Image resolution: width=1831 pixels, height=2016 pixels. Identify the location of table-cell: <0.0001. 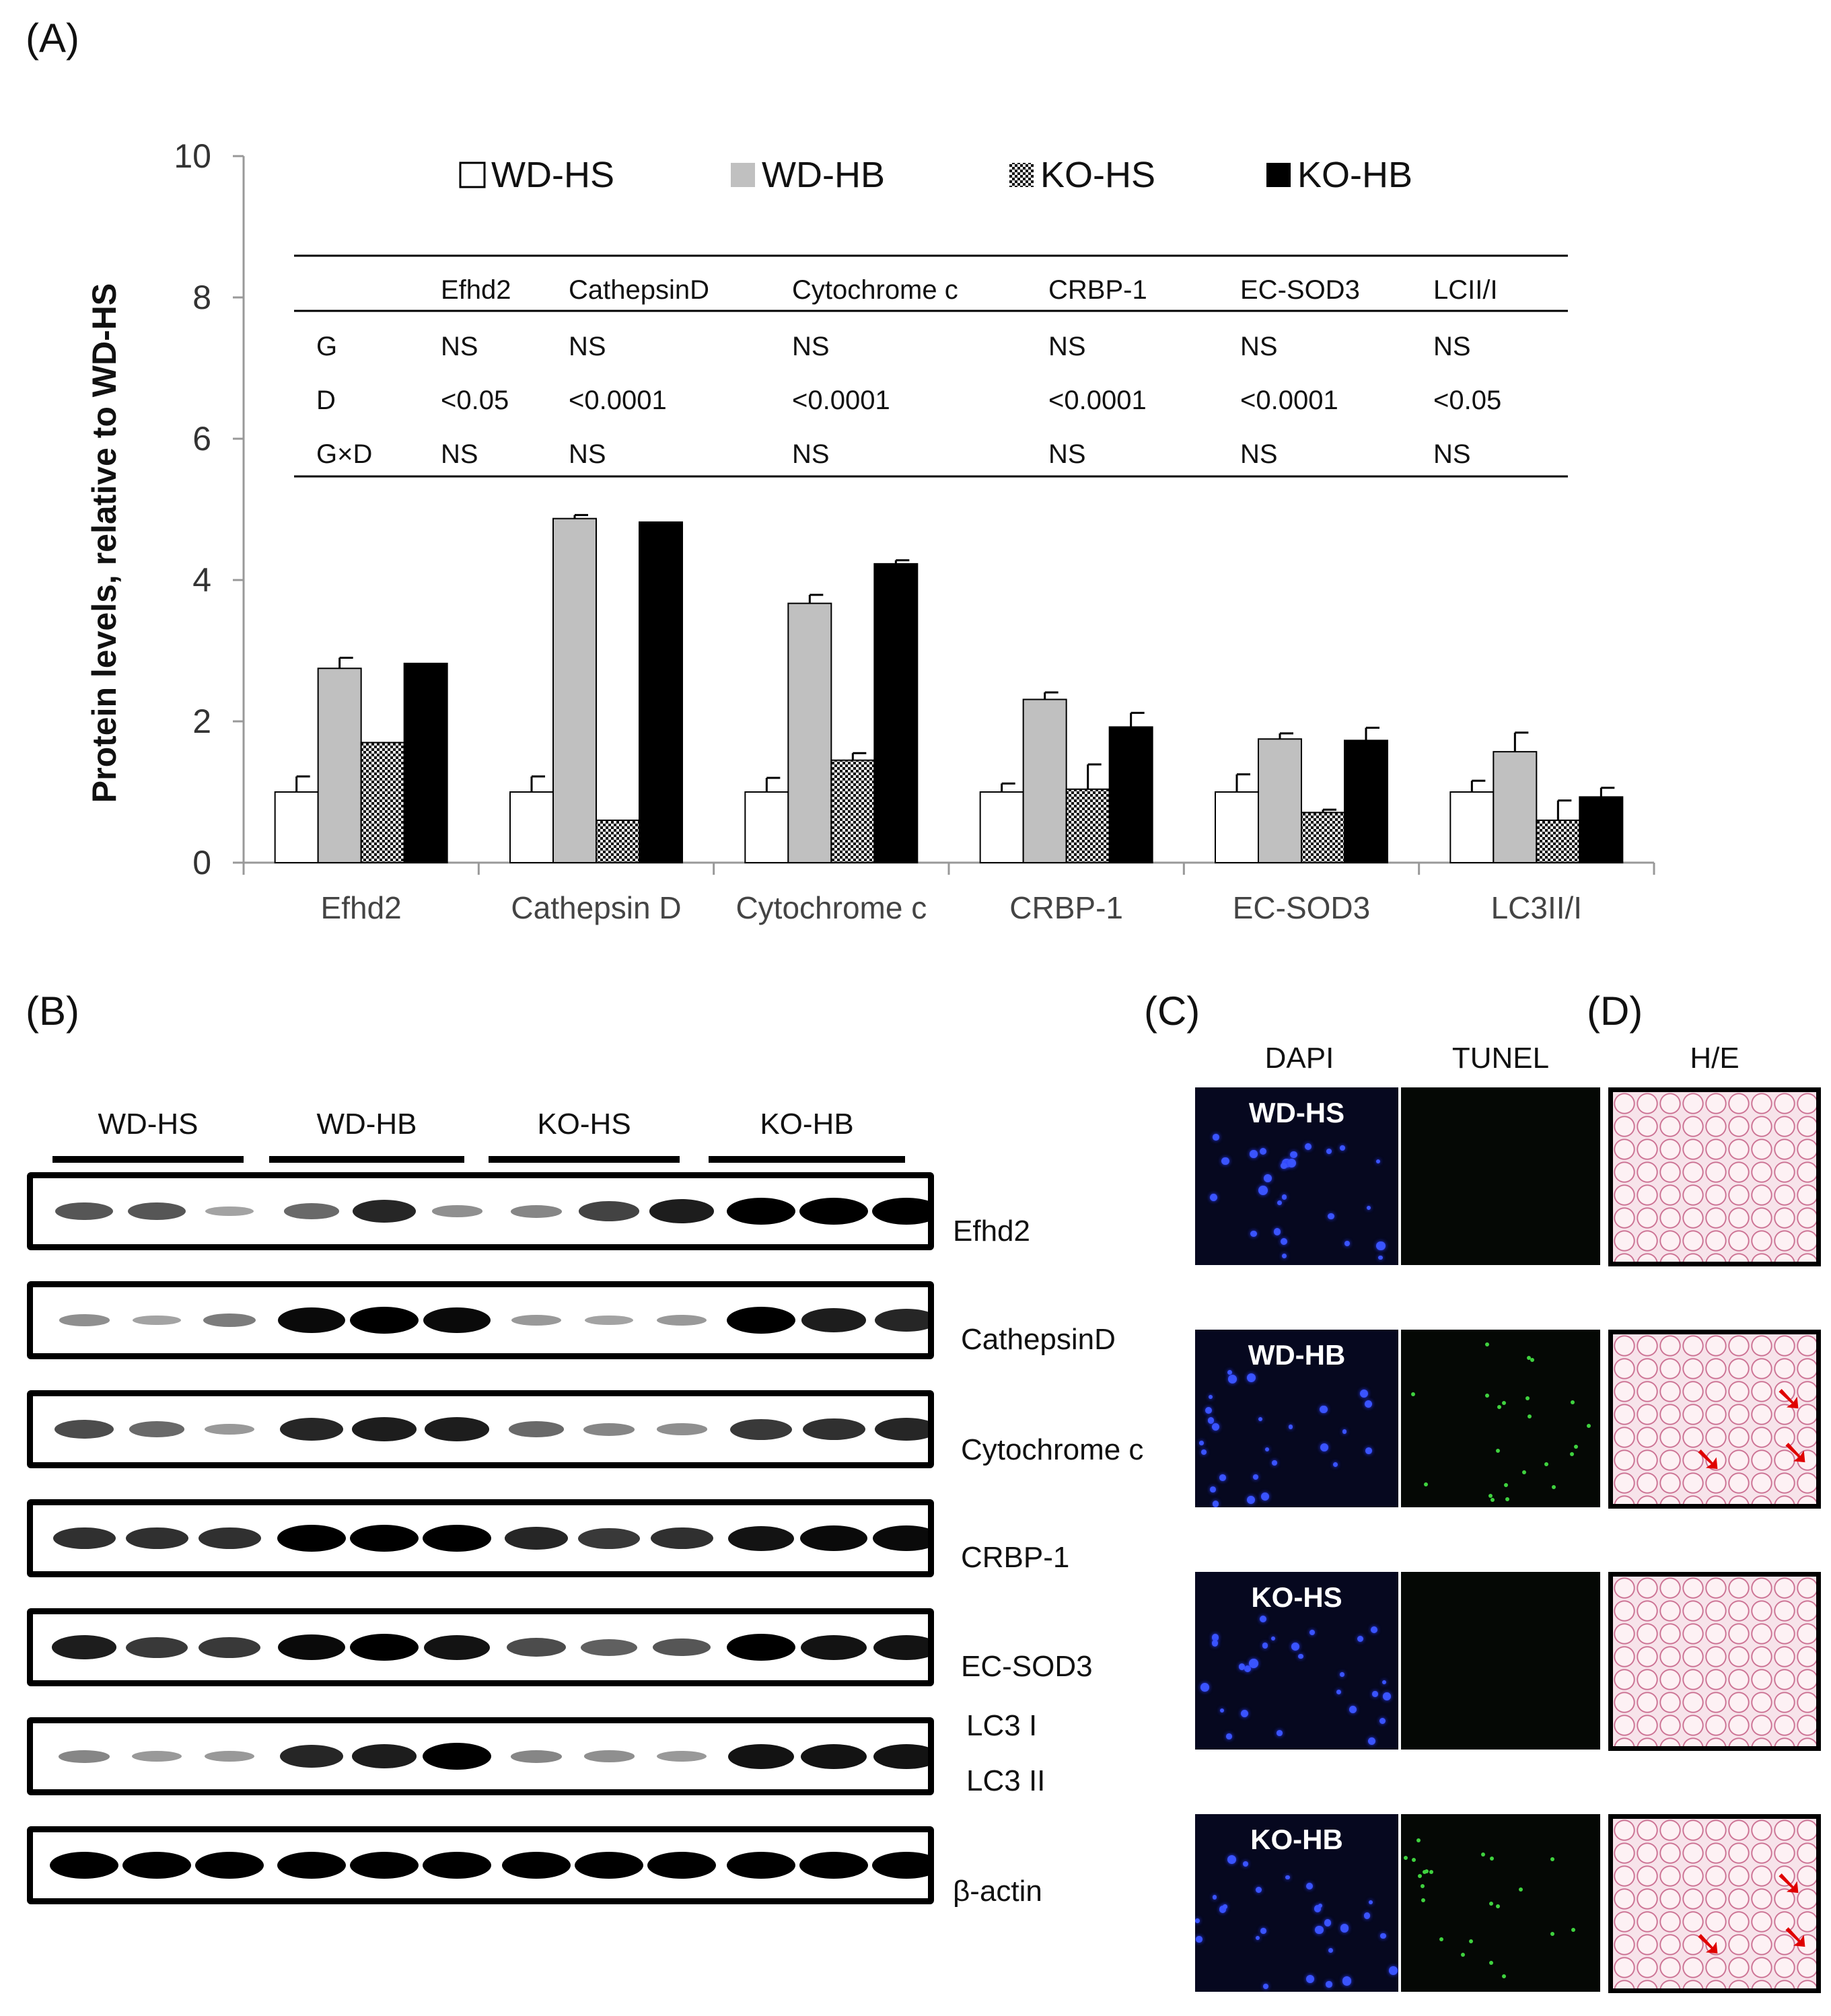
(618, 400).